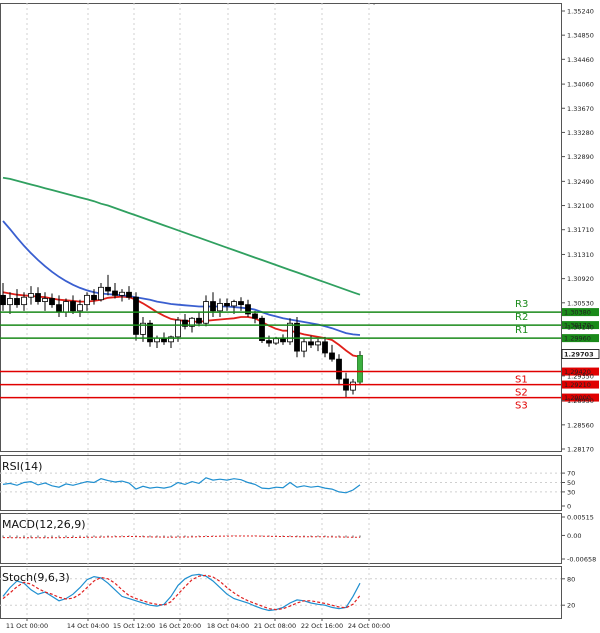  I want to click on price-tick-label: 1.33670, so click(580, 109).